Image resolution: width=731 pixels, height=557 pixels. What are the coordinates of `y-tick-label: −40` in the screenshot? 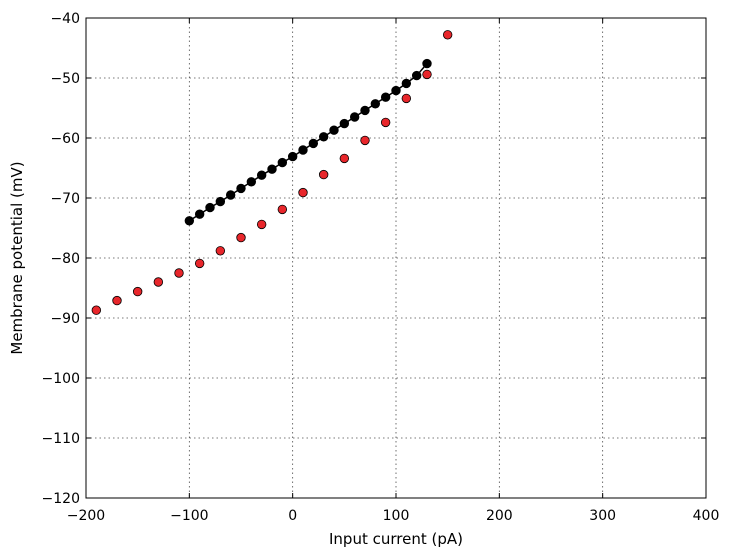 It's located at (65, 19).